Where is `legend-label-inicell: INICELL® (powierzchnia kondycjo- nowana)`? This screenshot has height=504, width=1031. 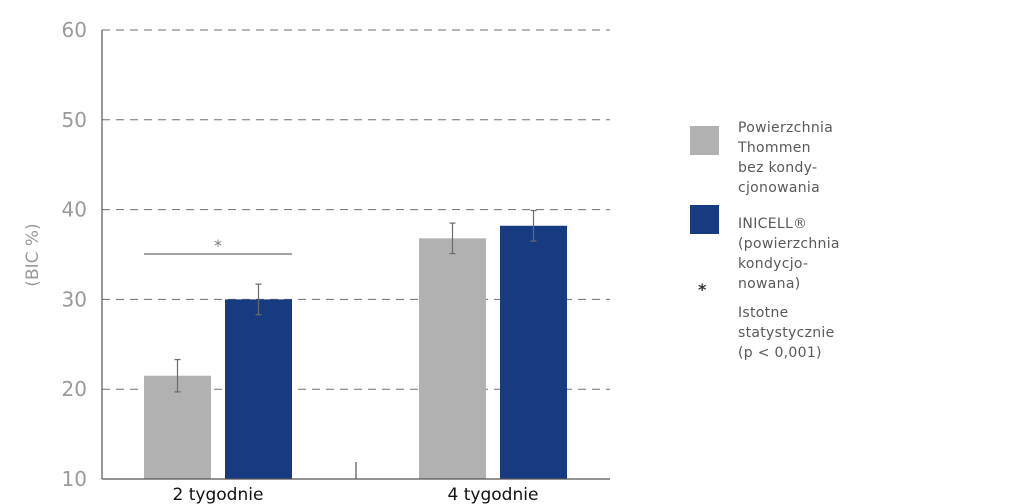 legend-label-inicell: INICELL® (powierzchnia kondycjo- nowana) is located at coordinates (789, 254).